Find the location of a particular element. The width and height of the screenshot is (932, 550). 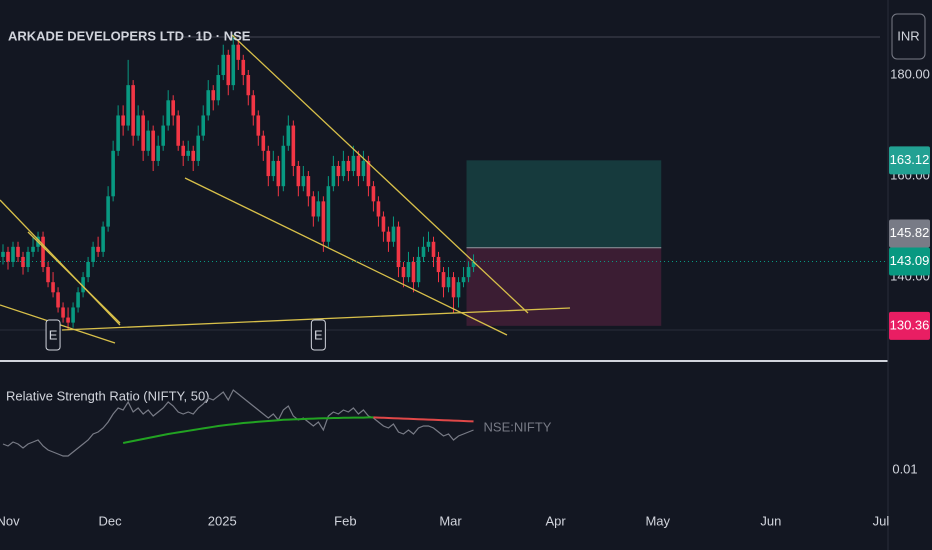

event-marker is located at coordinates (53, 335).